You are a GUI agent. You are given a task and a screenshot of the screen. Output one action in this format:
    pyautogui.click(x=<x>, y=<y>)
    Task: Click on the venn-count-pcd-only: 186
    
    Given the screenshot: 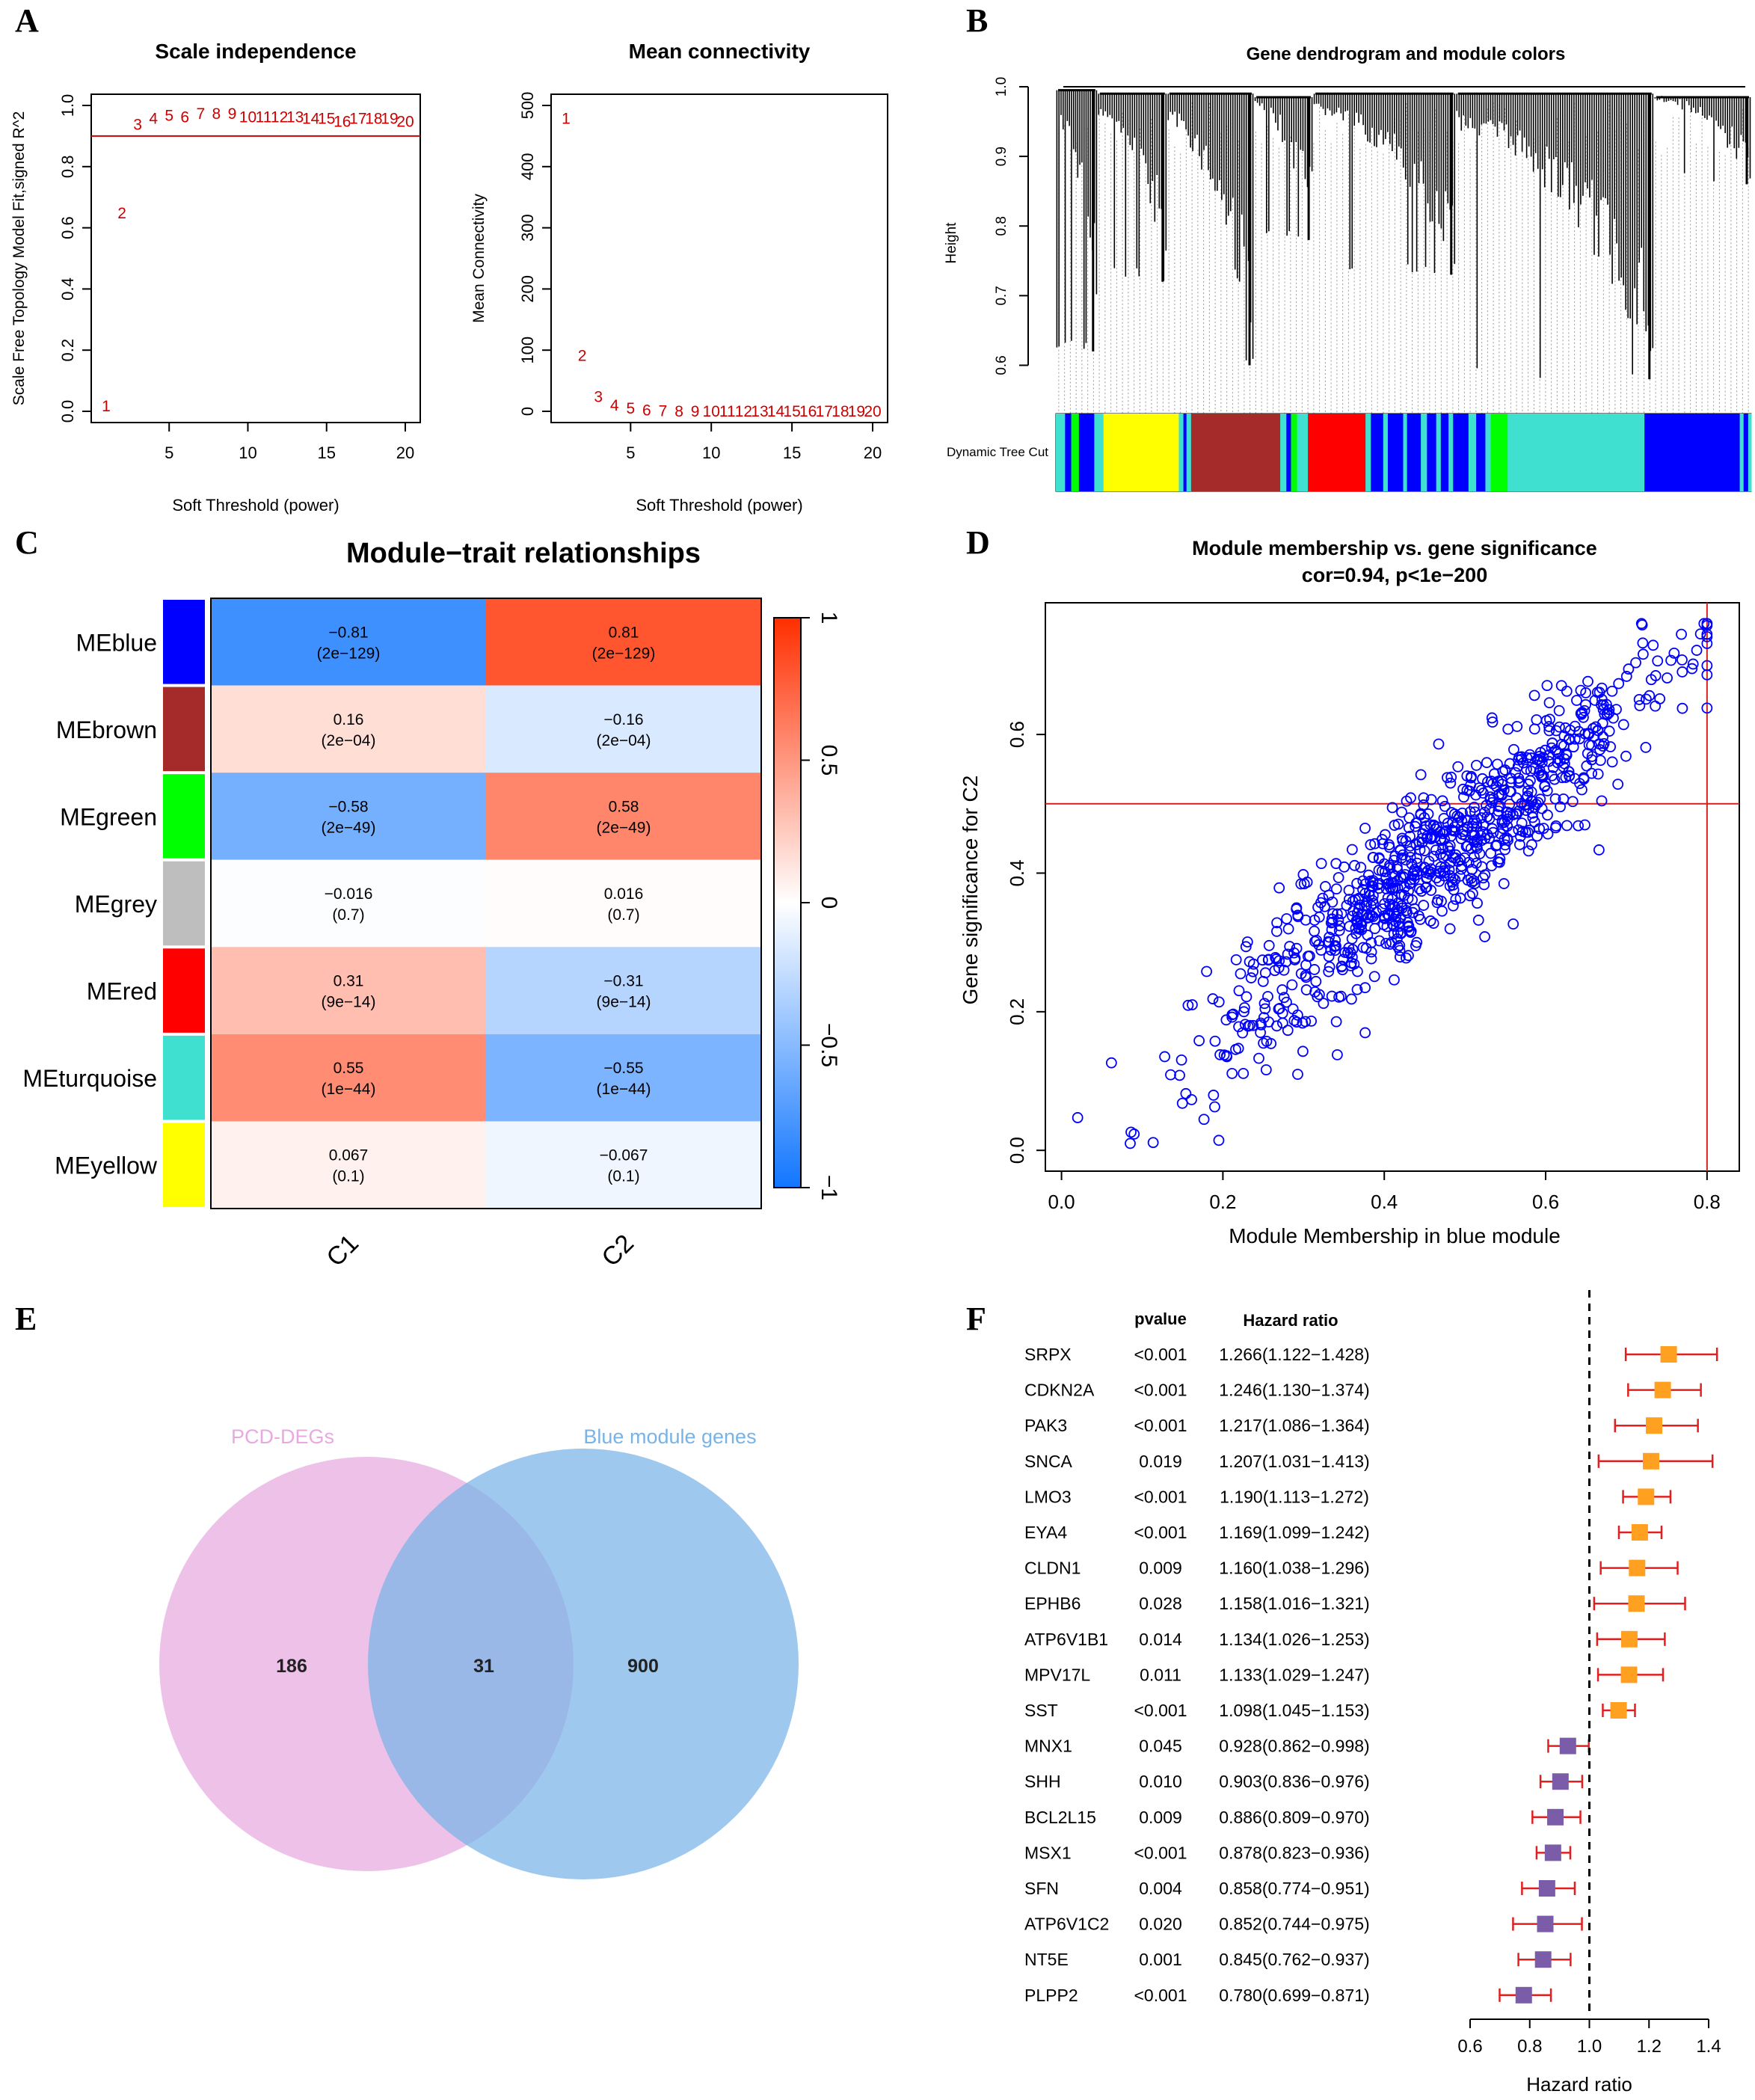 What is the action you would take?
    pyautogui.click(x=292, y=1667)
    